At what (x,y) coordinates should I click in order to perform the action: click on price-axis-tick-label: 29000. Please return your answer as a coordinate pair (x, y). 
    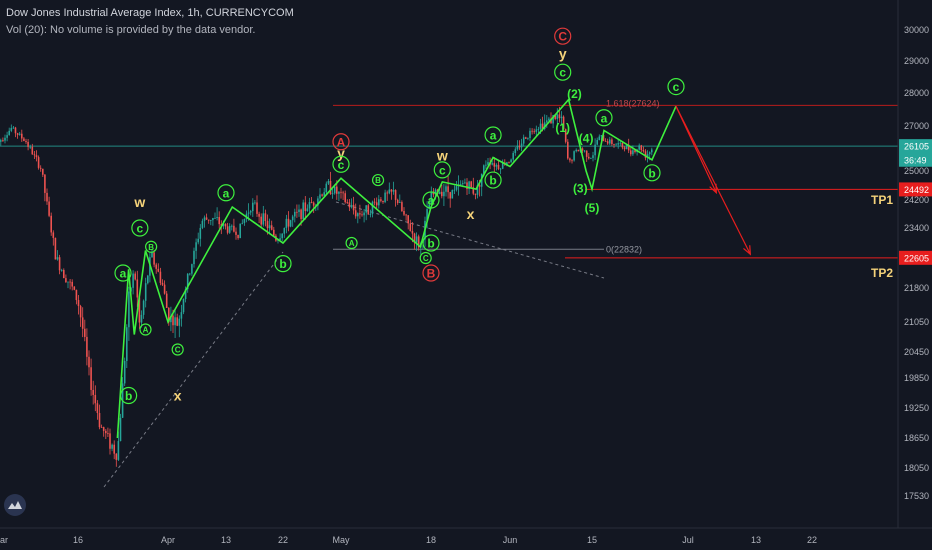
    Looking at the image, I should click on (916, 61).